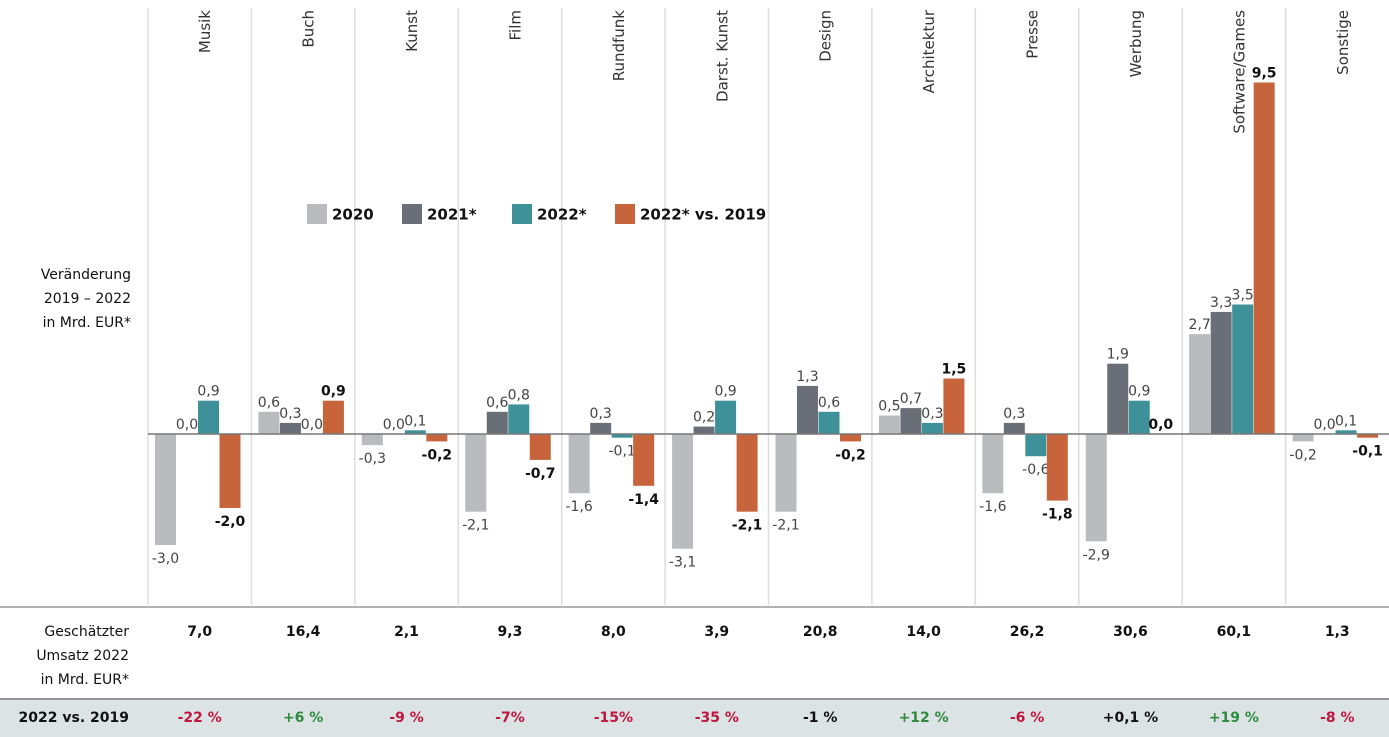 Image resolution: width=1389 pixels, height=737 pixels. What do you see at coordinates (704, 418) in the screenshot?
I see `data-label: 0,2` at bounding box center [704, 418].